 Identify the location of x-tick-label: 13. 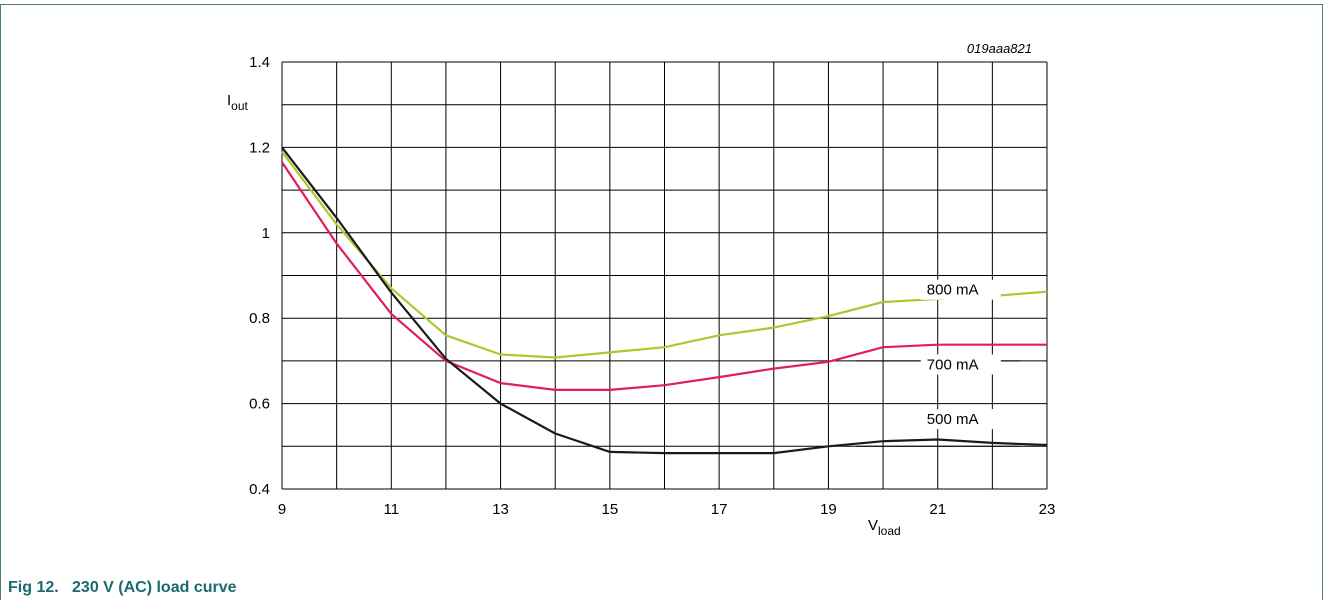
(500, 509).